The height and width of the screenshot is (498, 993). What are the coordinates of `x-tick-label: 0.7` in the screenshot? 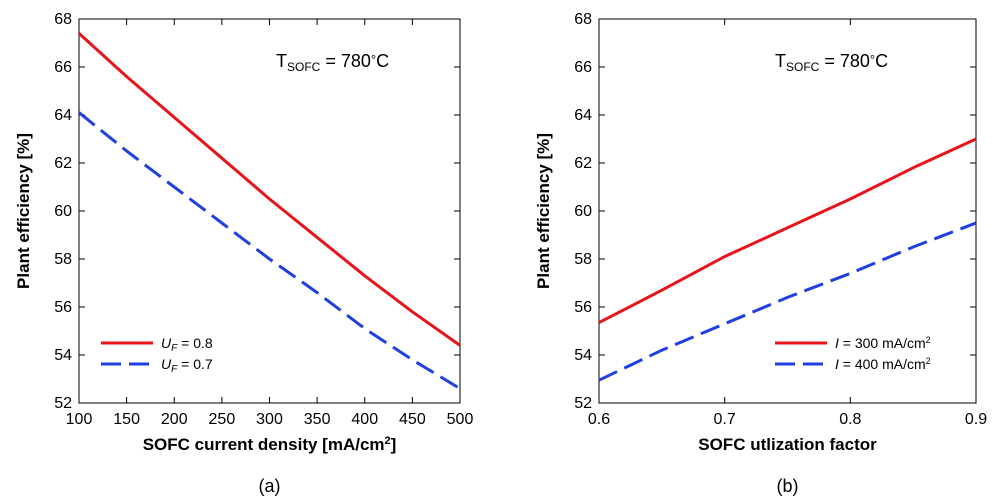 It's located at (725, 419).